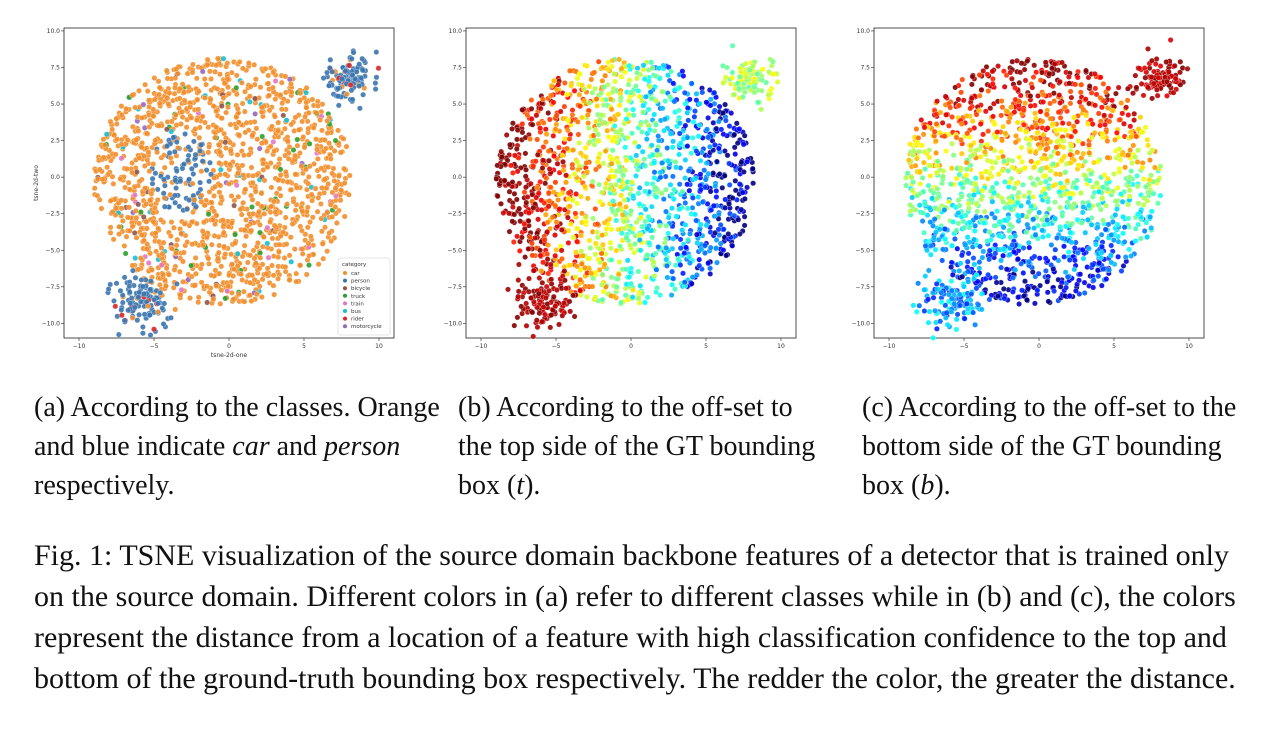  Describe the element at coordinates (1039, 346) in the screenshot. I see `x-tick-label: 0` at that location.